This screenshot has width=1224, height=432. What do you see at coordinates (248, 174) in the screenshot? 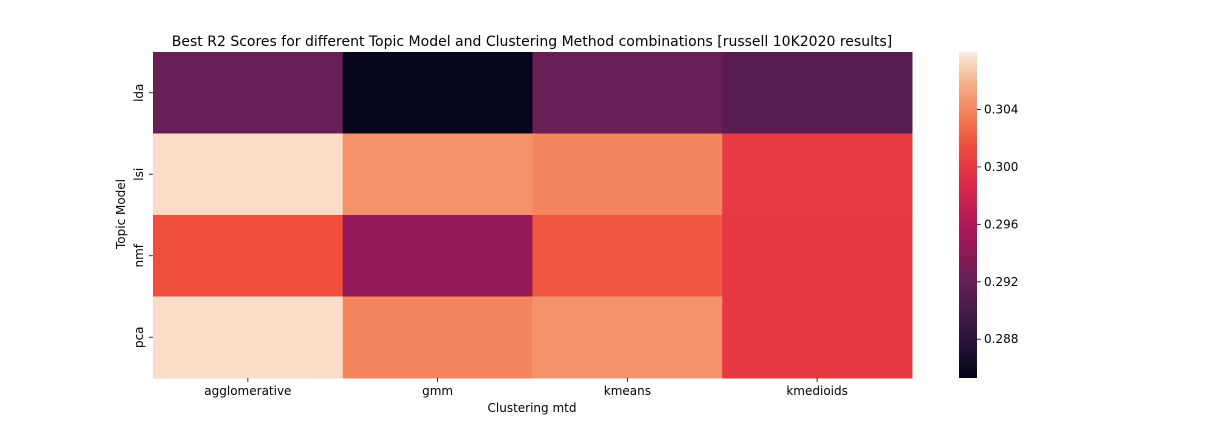
I see `heatmap-cell-lsi-agglomerative` at bounding box center [248, 174].